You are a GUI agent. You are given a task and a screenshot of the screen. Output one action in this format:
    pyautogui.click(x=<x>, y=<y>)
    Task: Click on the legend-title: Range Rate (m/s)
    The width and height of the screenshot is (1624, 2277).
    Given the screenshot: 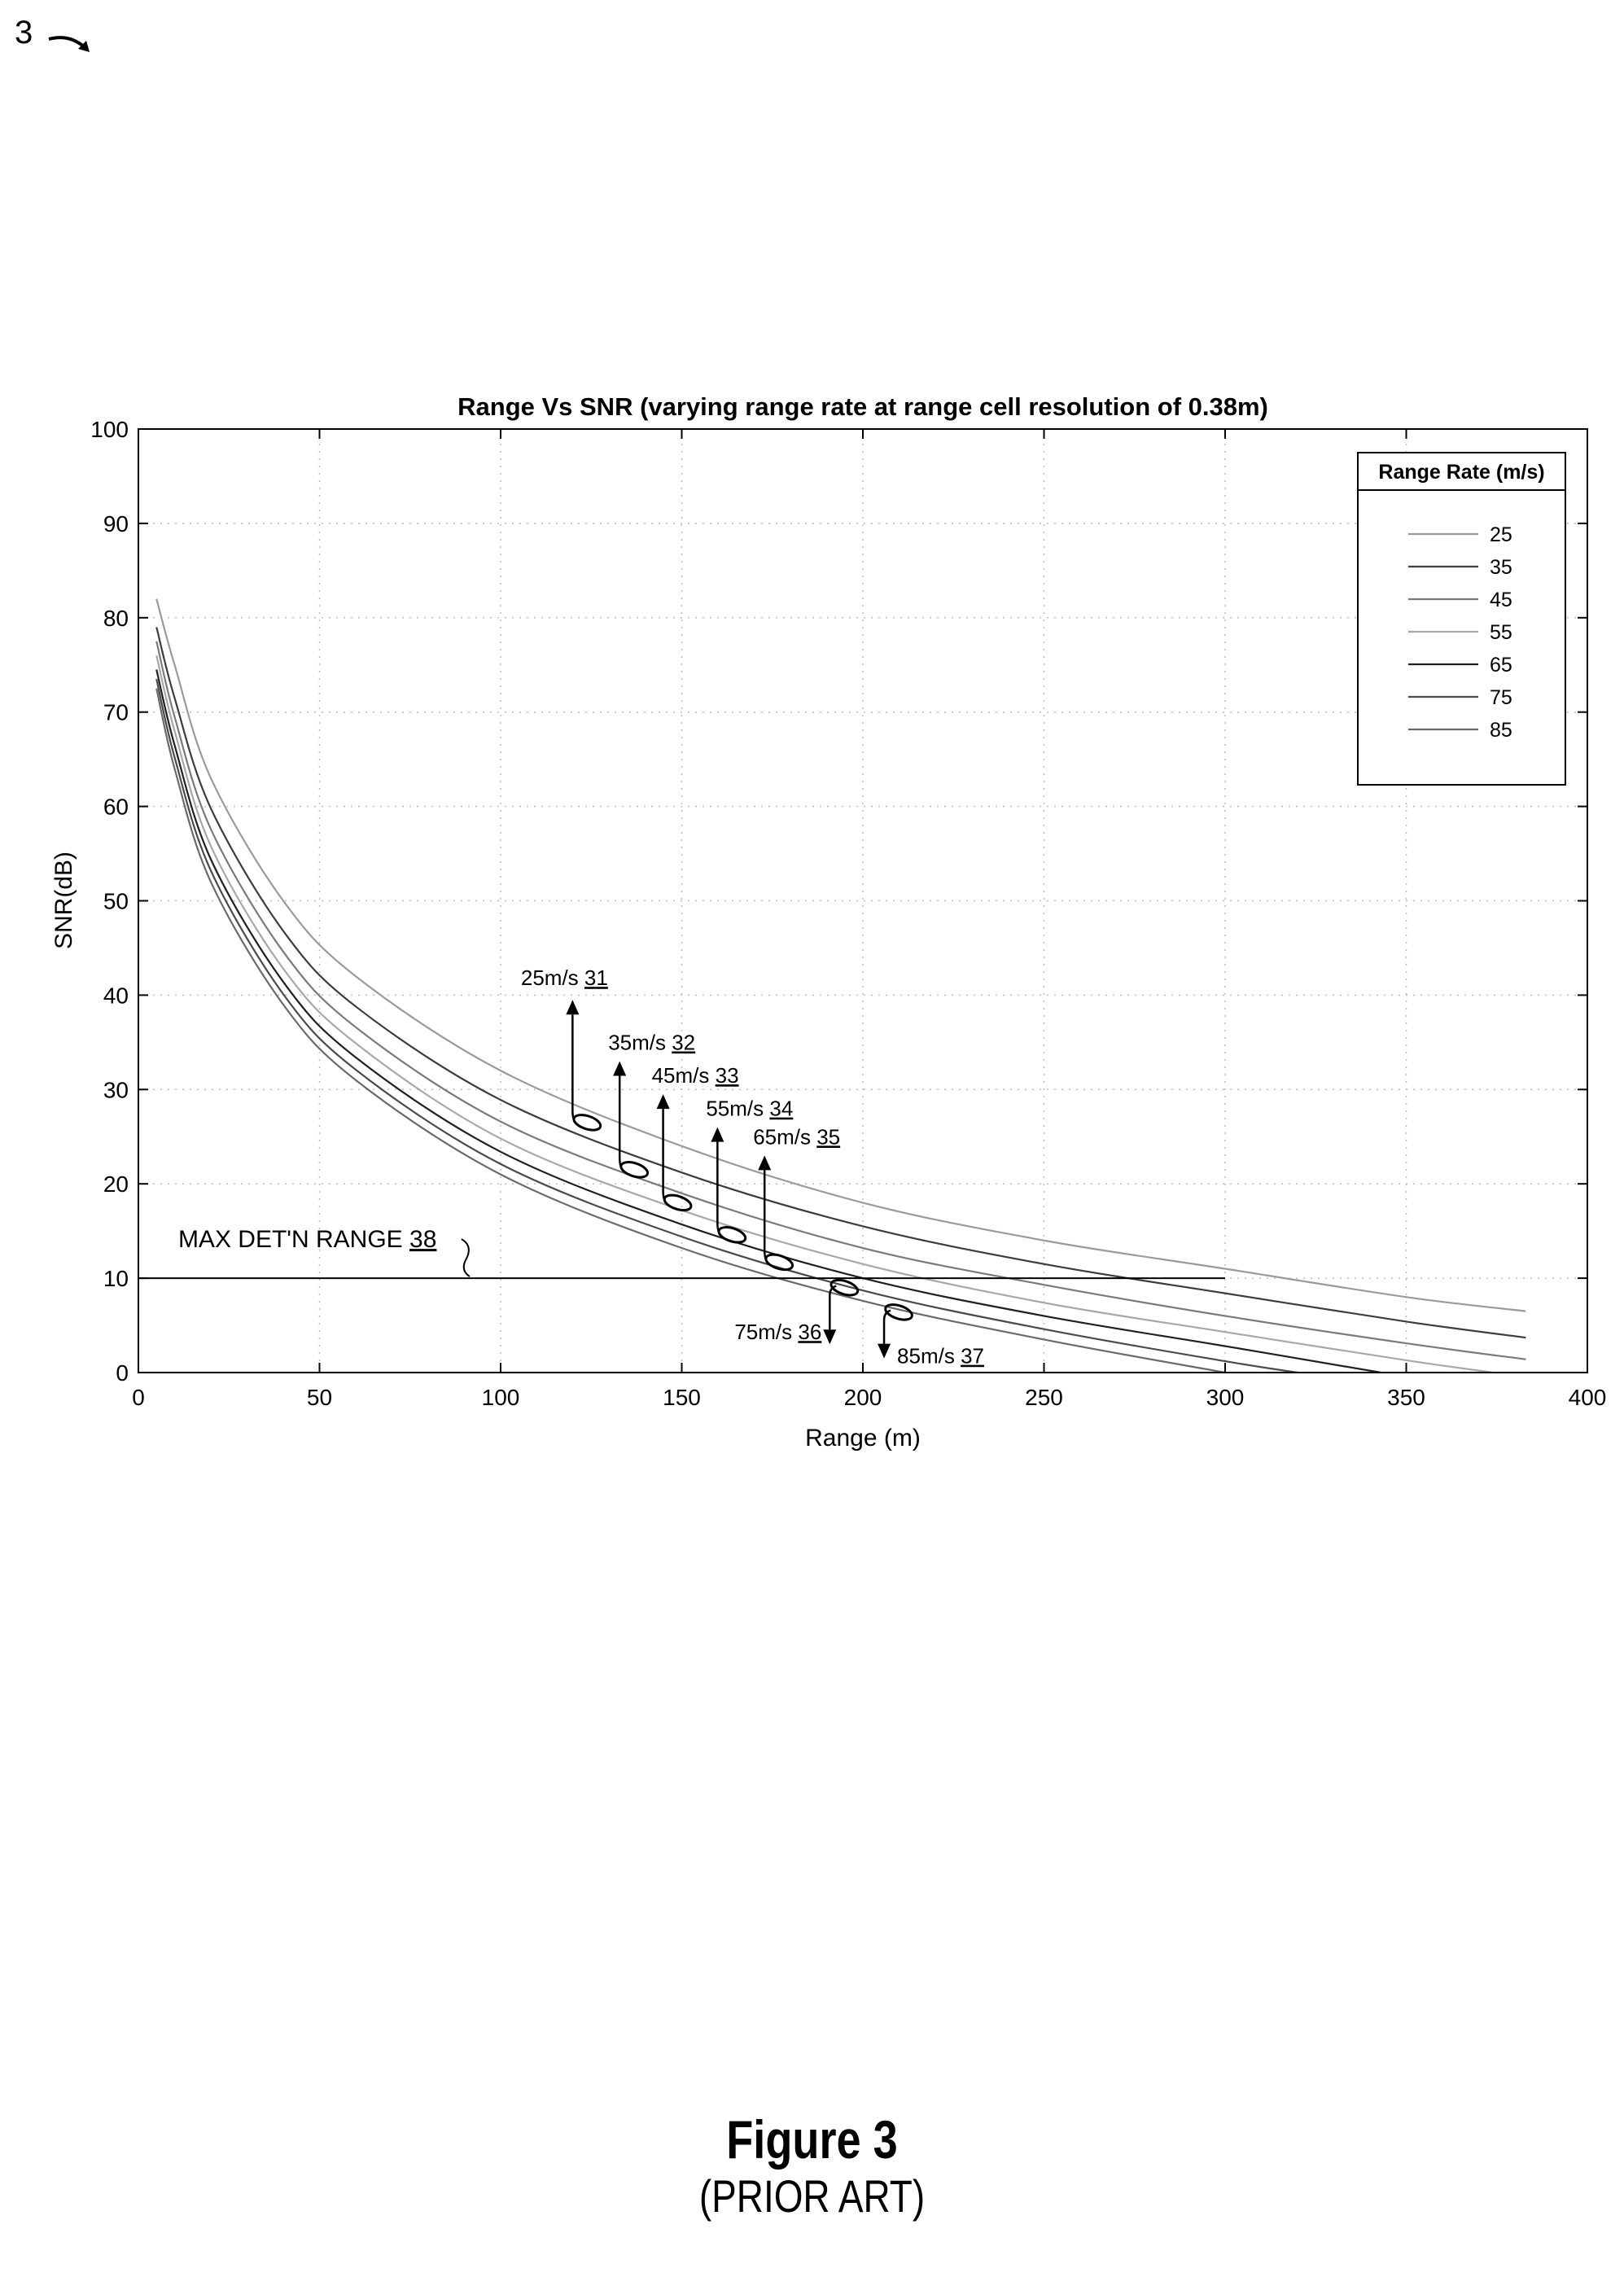 What is the action you would take?
    pyautogui.click(x=1461, y=472)
    